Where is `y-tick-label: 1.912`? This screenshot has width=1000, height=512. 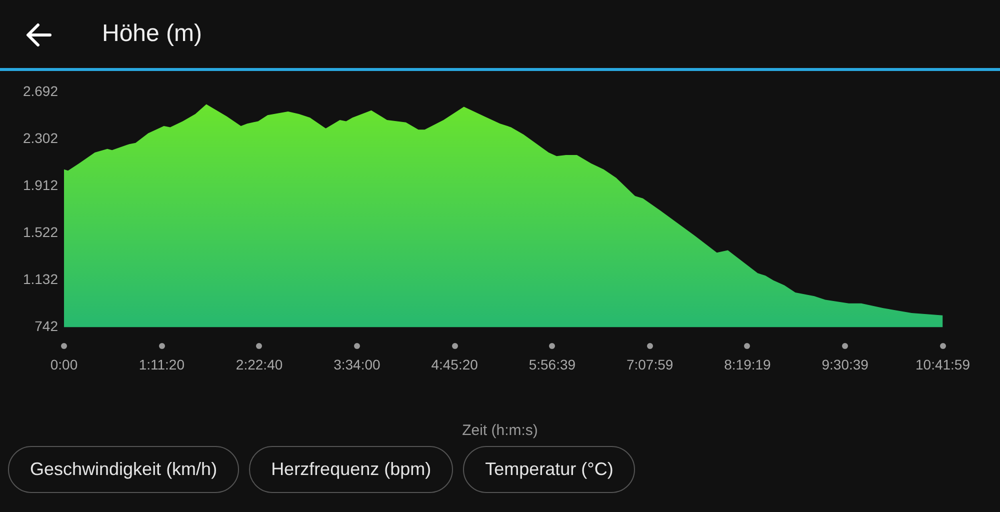 y-tick-label: 1.912 is located at coordinates (40, 184).